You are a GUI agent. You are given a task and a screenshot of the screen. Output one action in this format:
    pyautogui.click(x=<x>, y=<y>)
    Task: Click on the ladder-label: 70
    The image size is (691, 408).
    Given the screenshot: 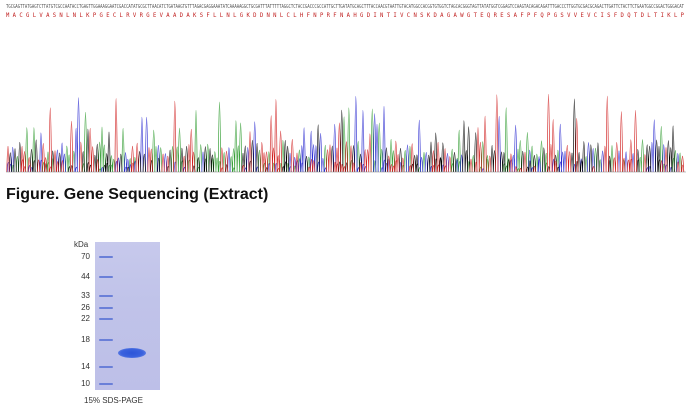 What is the action you would take?
    pyautogui.click(x=85, y=256)
    